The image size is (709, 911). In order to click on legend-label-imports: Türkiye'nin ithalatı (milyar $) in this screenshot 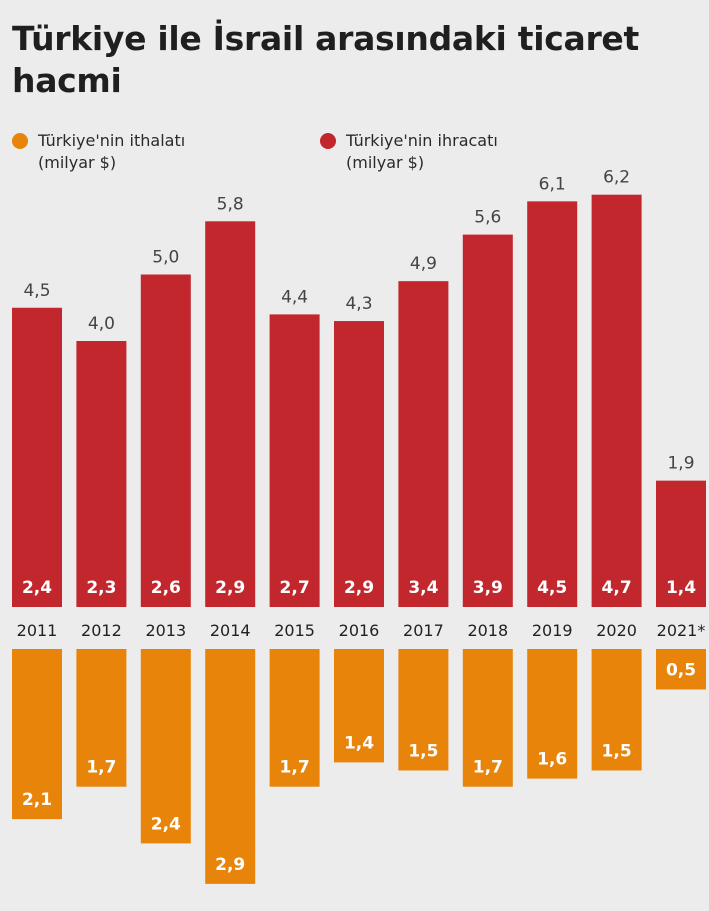, I will do `click(111, 152)`.